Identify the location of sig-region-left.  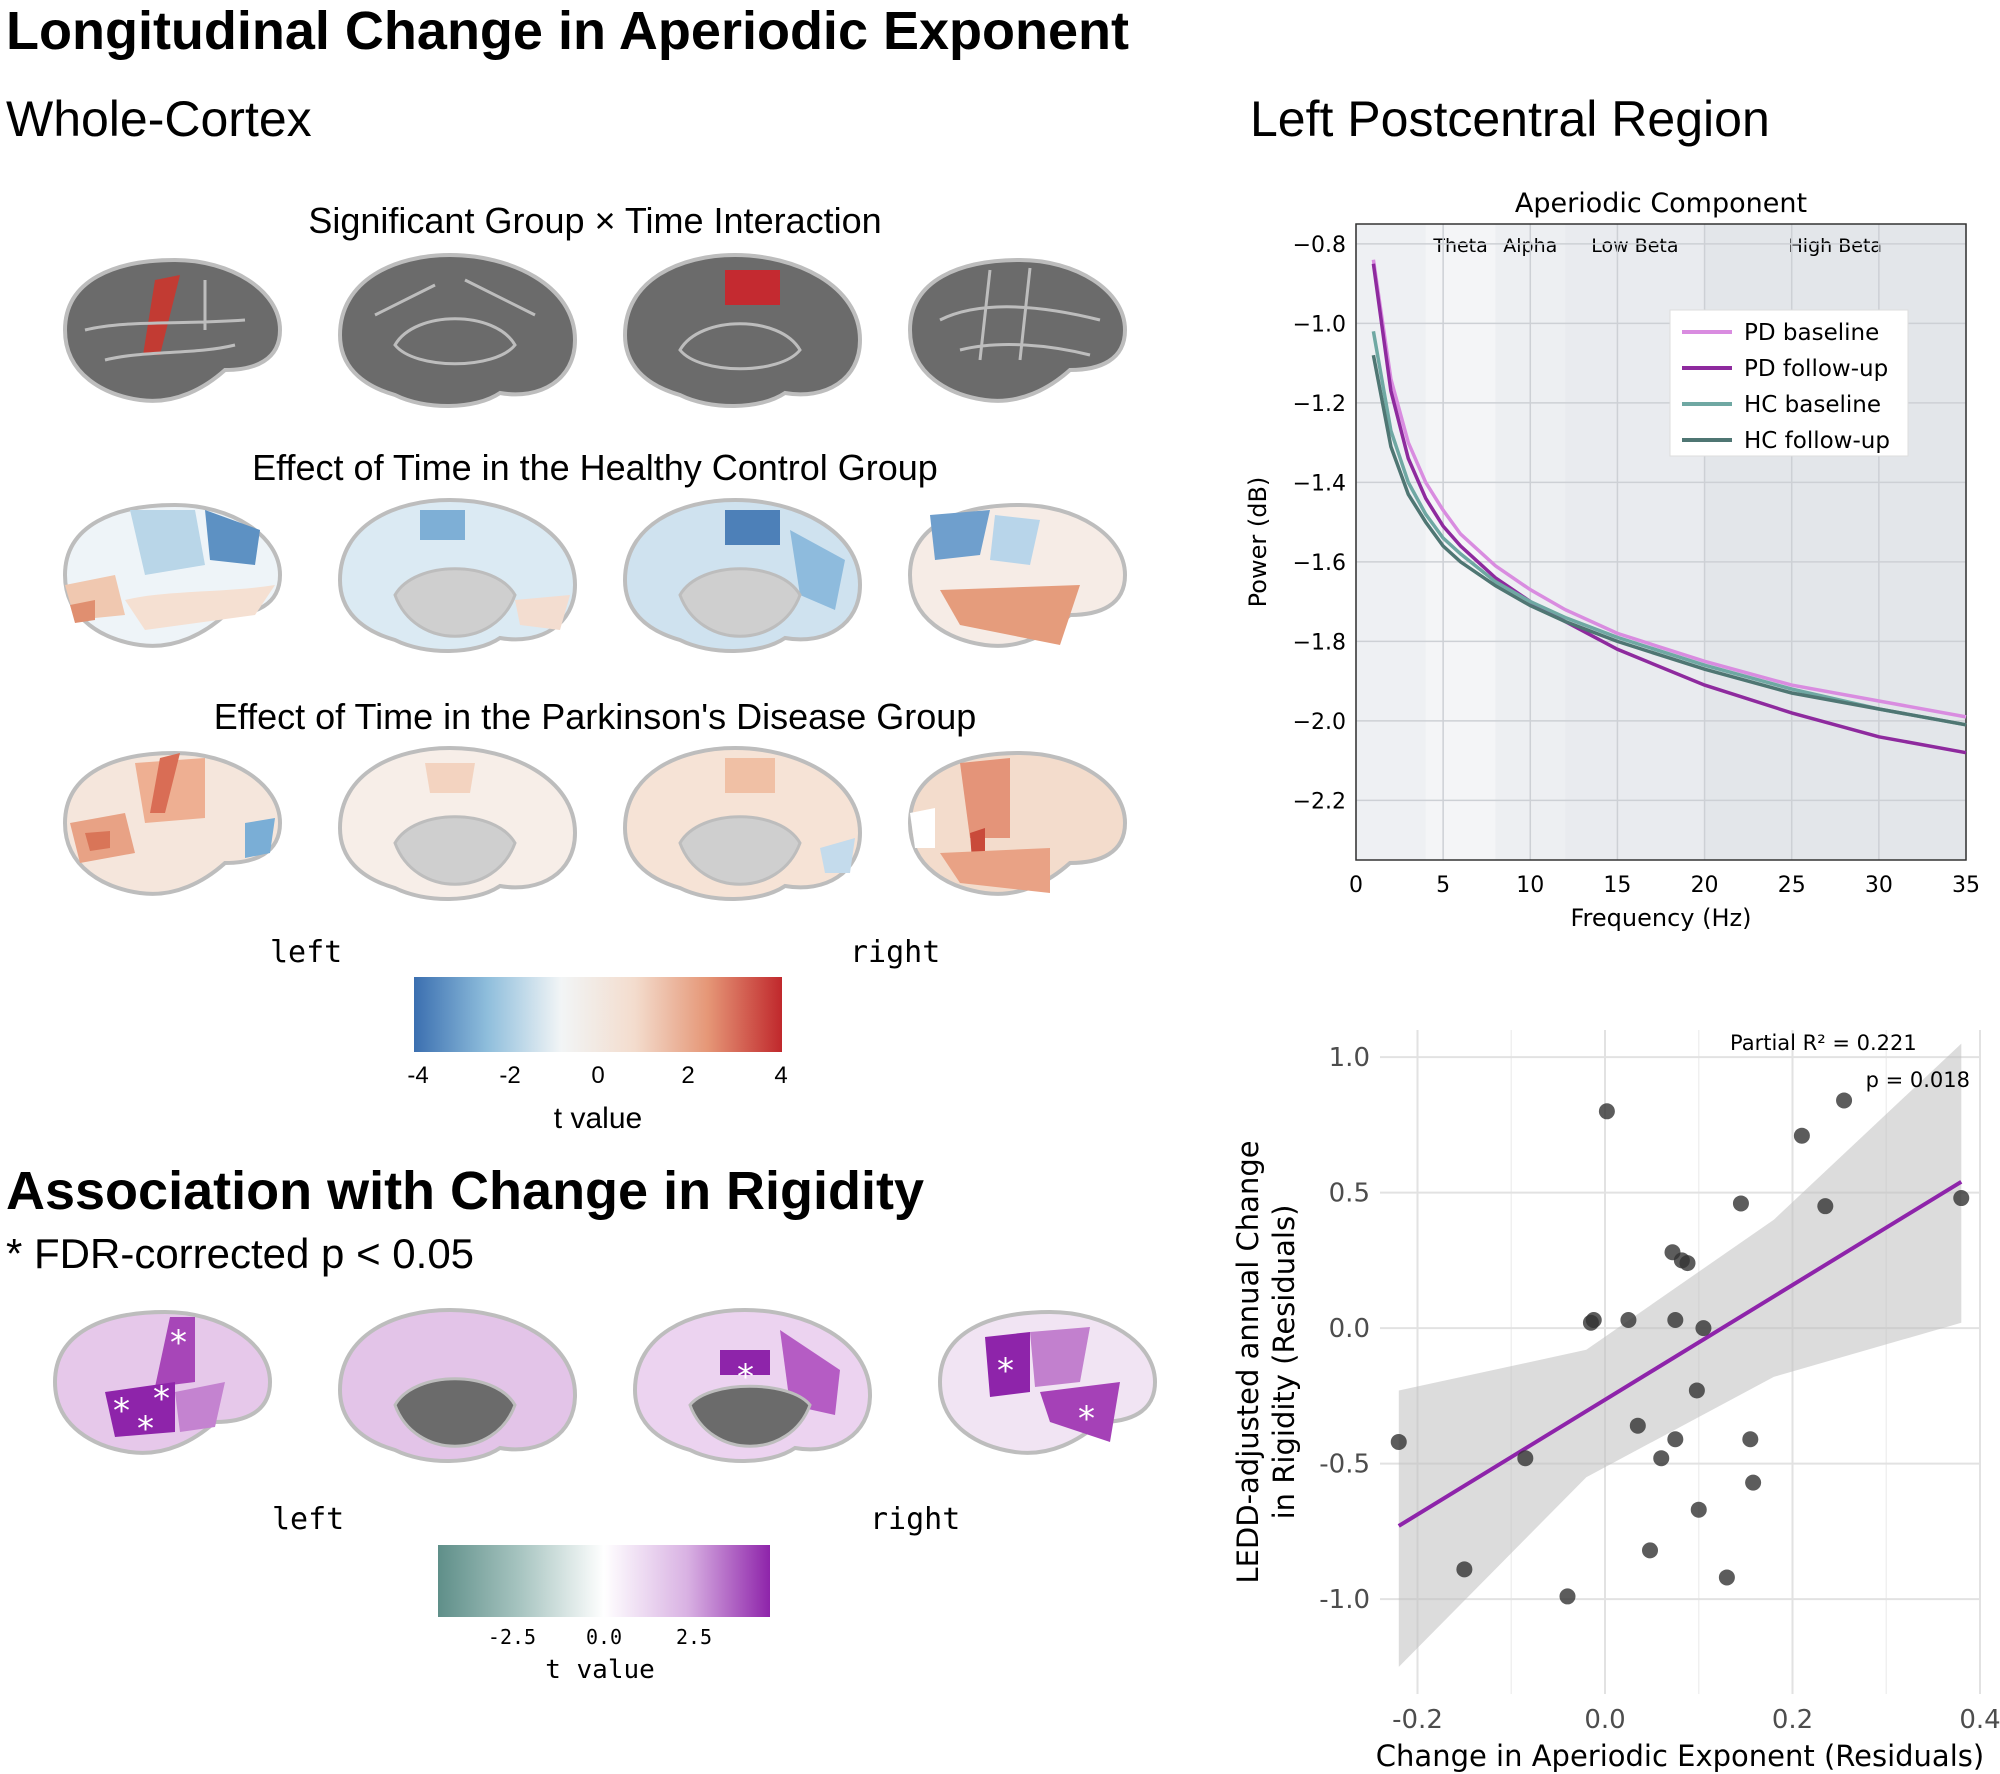
(161, 315).